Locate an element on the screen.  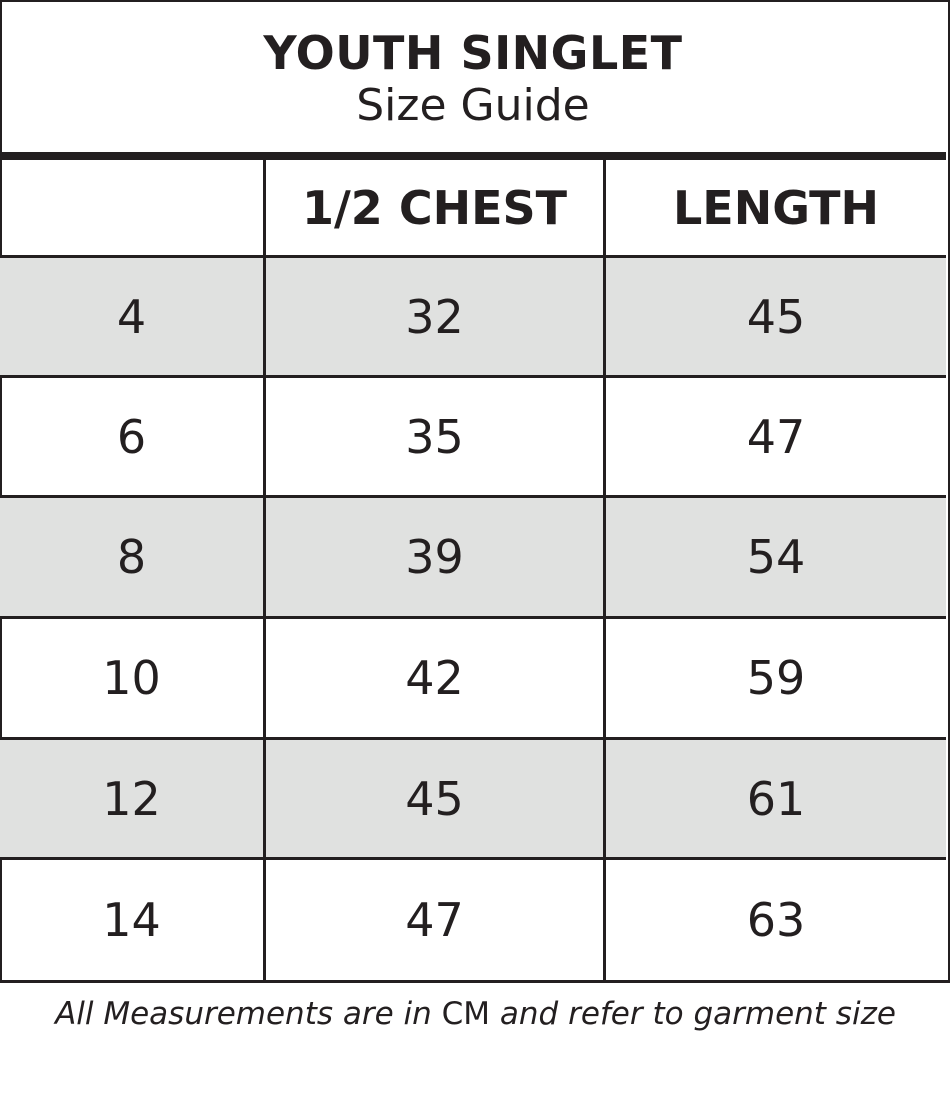
table-row: 8 39 54 is located at coordinates (473, 558).